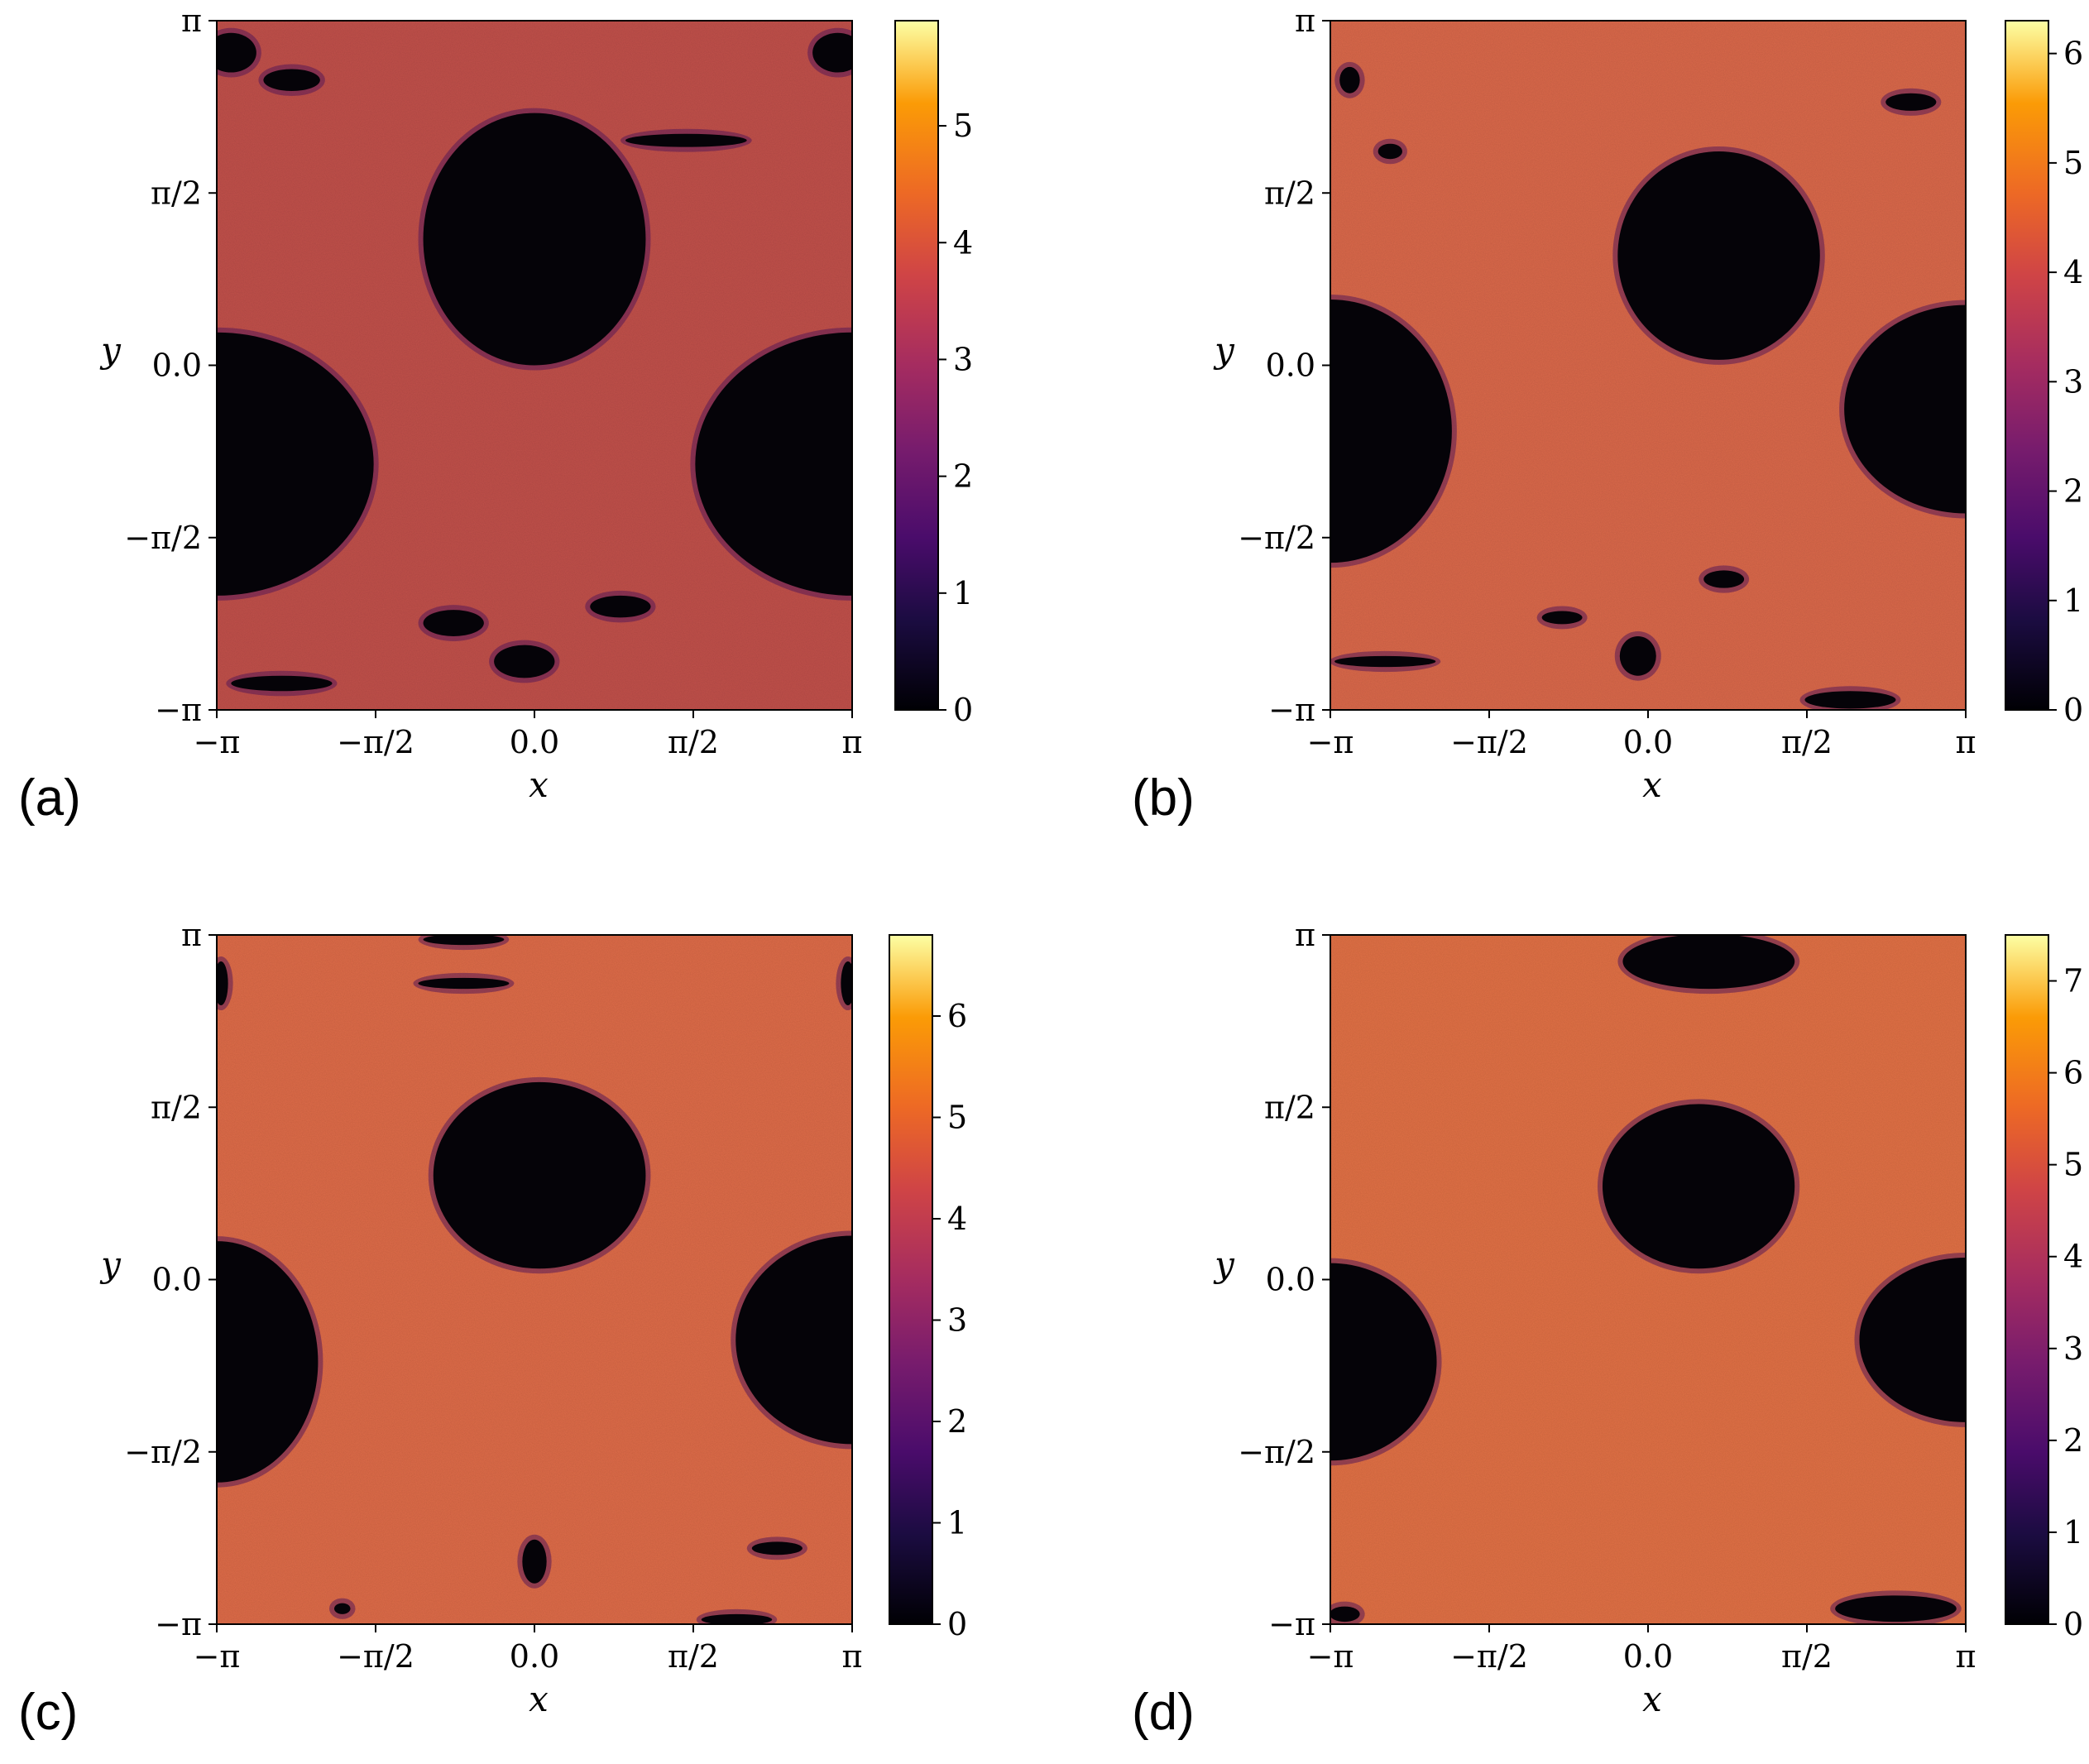 This screenshot has height=1764, width=2089. I want to click on chaotic-sea, so click(534, 1279).